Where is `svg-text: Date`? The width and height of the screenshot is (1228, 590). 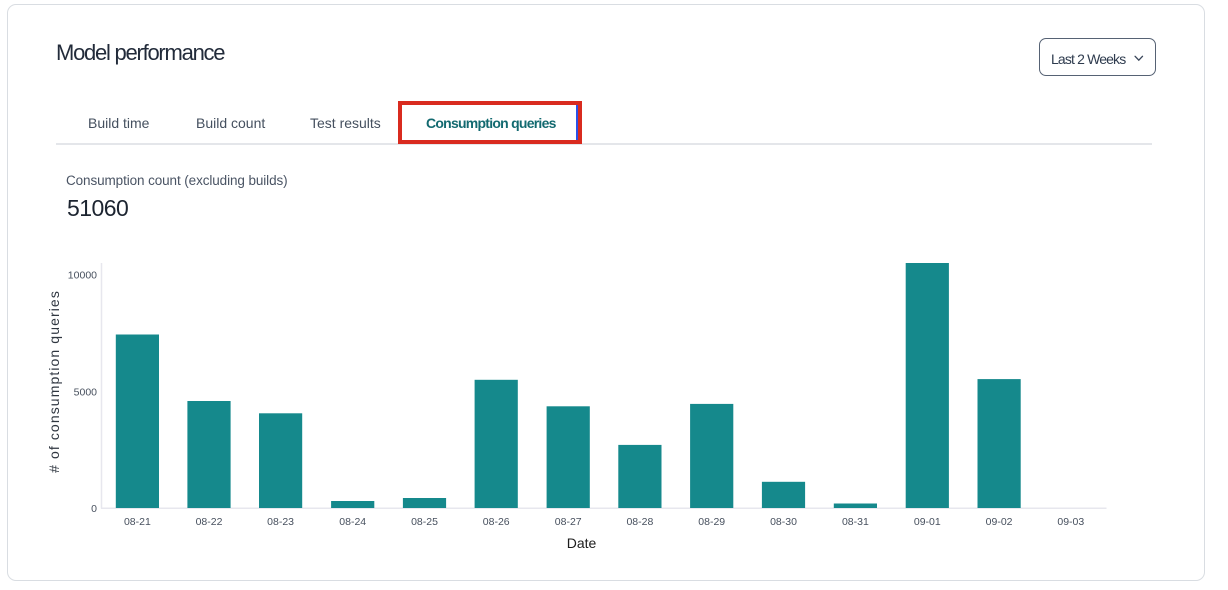
svg-text: Date is located at coordinates (582, 543).